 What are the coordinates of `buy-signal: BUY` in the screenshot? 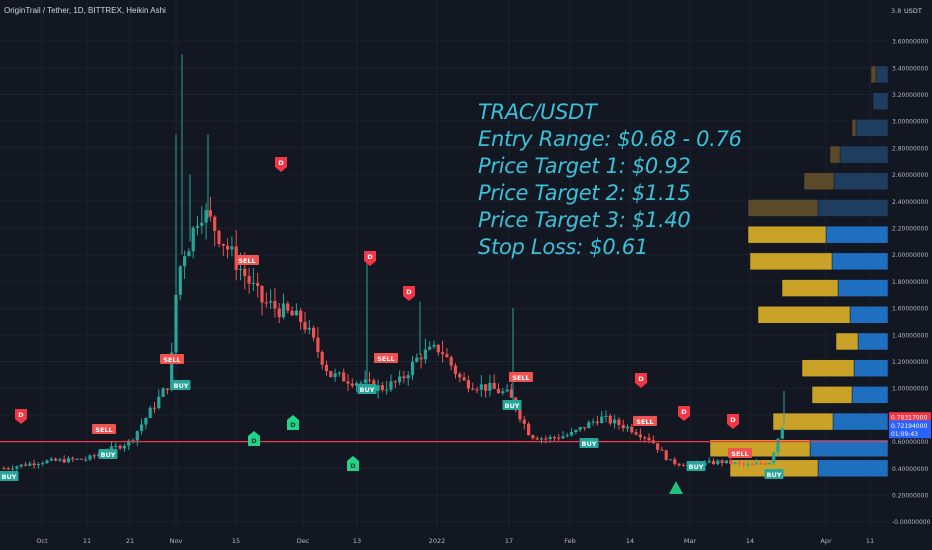 It's located at (696, 467).